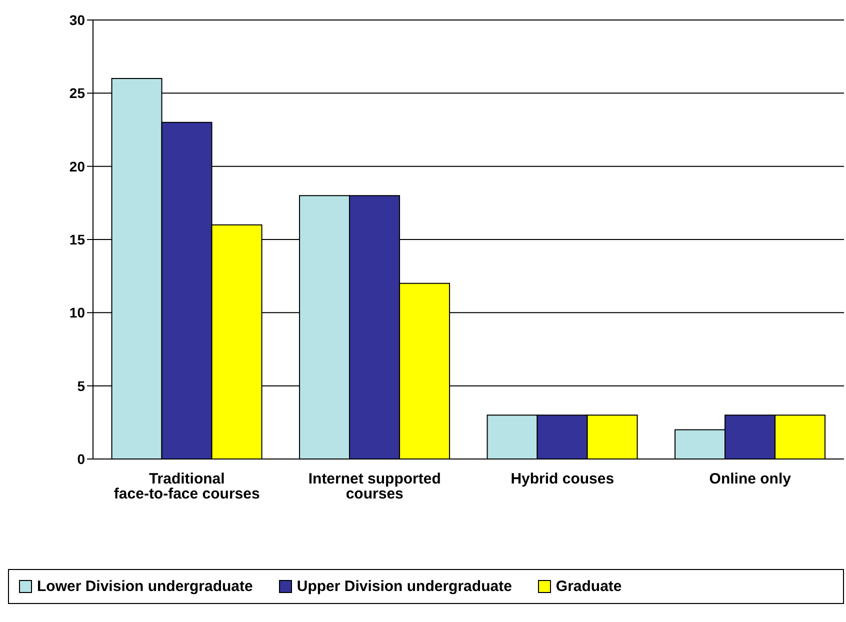 The height and width of the screenshot is (622, 846). Describe the element at coordinates (588, 586) in the screenshot. I see `legend-label: Graduate` at that location.